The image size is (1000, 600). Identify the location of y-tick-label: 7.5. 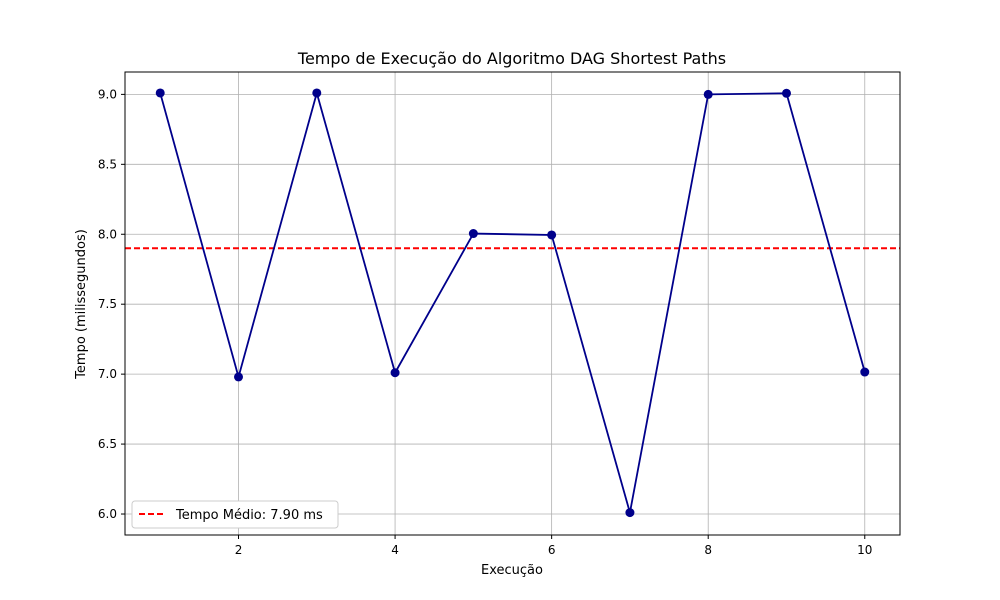
(107, 304).